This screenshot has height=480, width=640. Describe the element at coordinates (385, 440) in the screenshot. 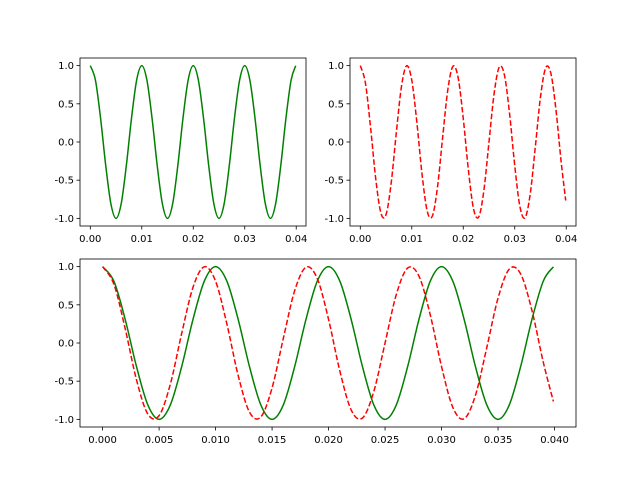

I see `x-tick-label: 0.025` at that location.